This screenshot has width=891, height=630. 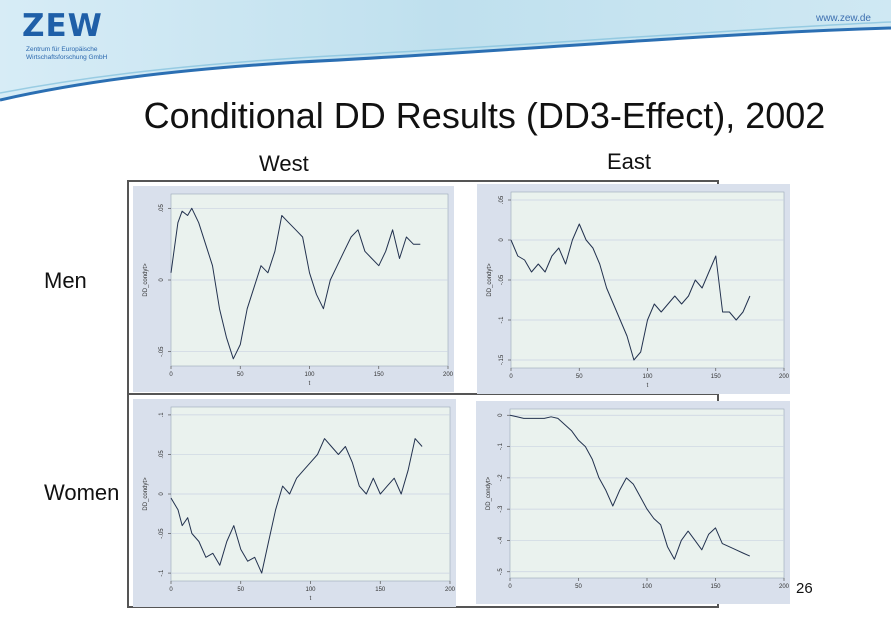 What do you see at coordinates (62, 49) in the screenshot?
I see `logo-subtitle-line1: Zentrum für Europäische` at bounding box center [62, 49].